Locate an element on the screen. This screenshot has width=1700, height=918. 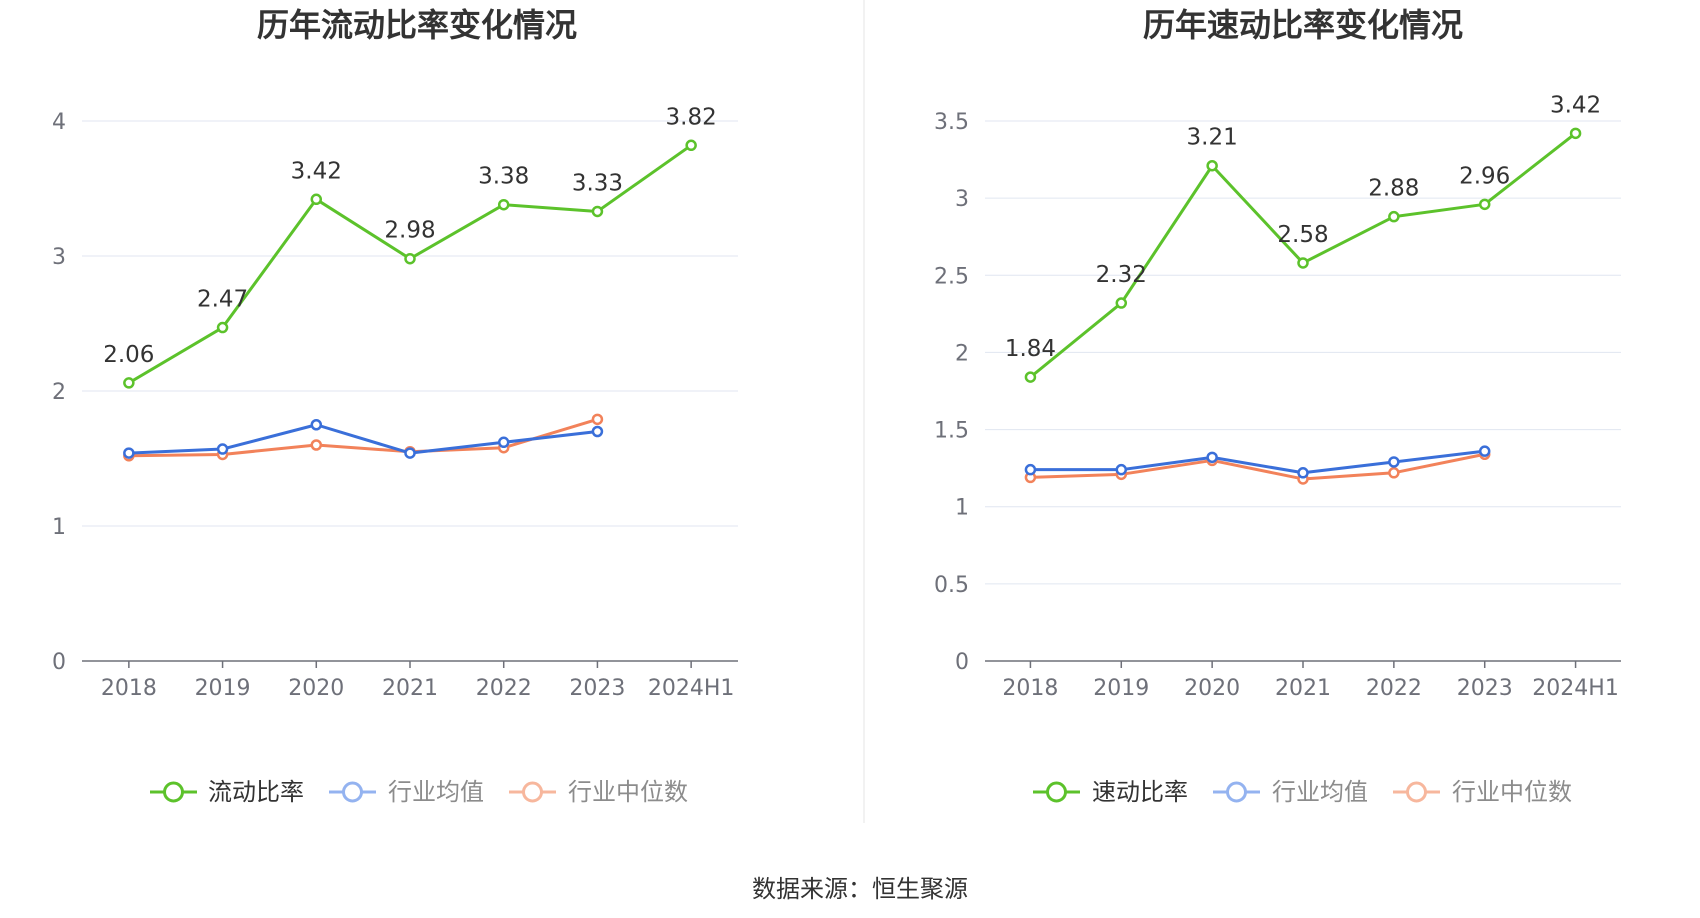
y-tick-label: 4 is located at coordinates (59, 122).